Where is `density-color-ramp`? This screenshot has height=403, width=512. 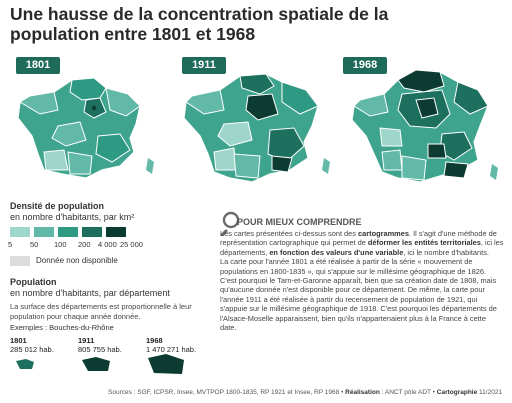 density-color-ramp is located at coordinates (70, 232).